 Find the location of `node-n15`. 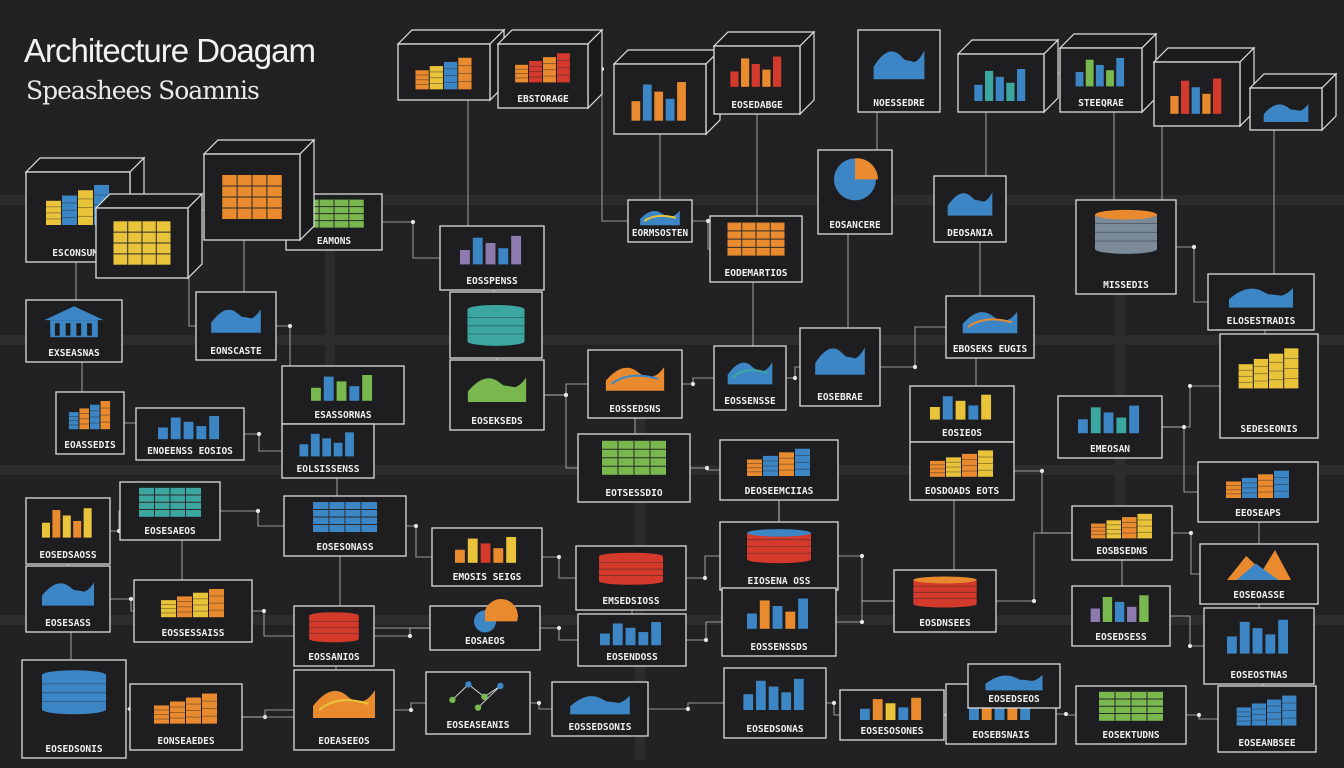

node-n15 is located at coordinates (496, 325).